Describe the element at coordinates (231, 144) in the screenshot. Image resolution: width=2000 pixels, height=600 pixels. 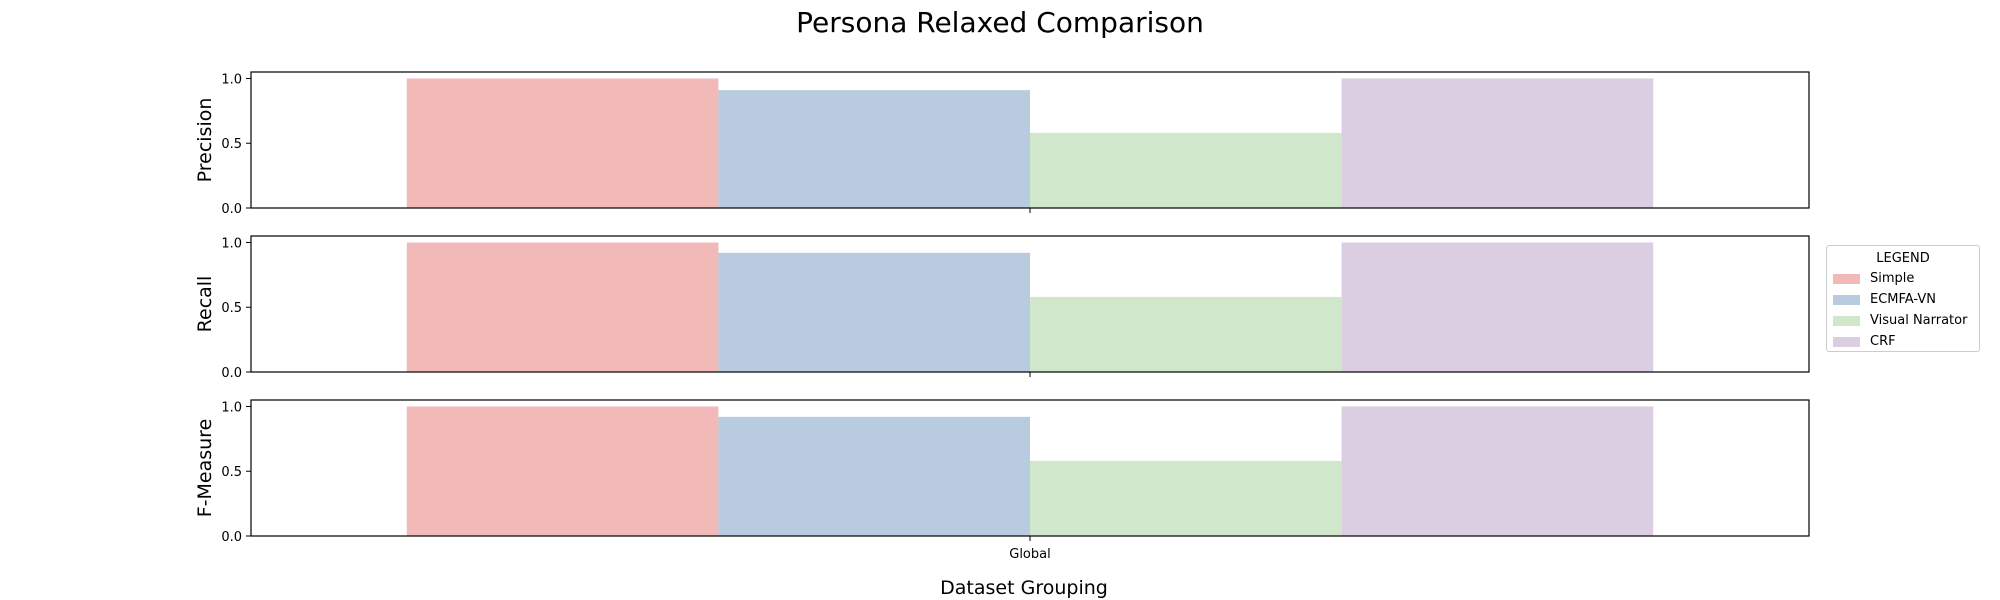
I see `y-tick-label-0-1: 0.5` at that location.